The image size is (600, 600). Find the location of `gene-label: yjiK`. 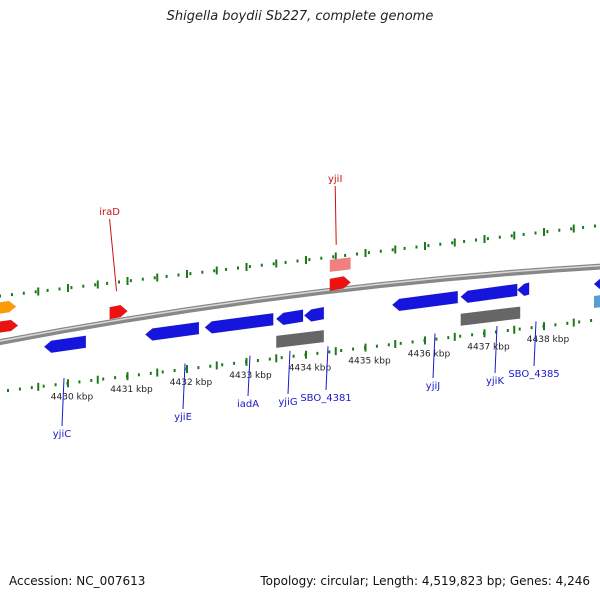

gene-label: yjiK is located at coordinates (495, 381).